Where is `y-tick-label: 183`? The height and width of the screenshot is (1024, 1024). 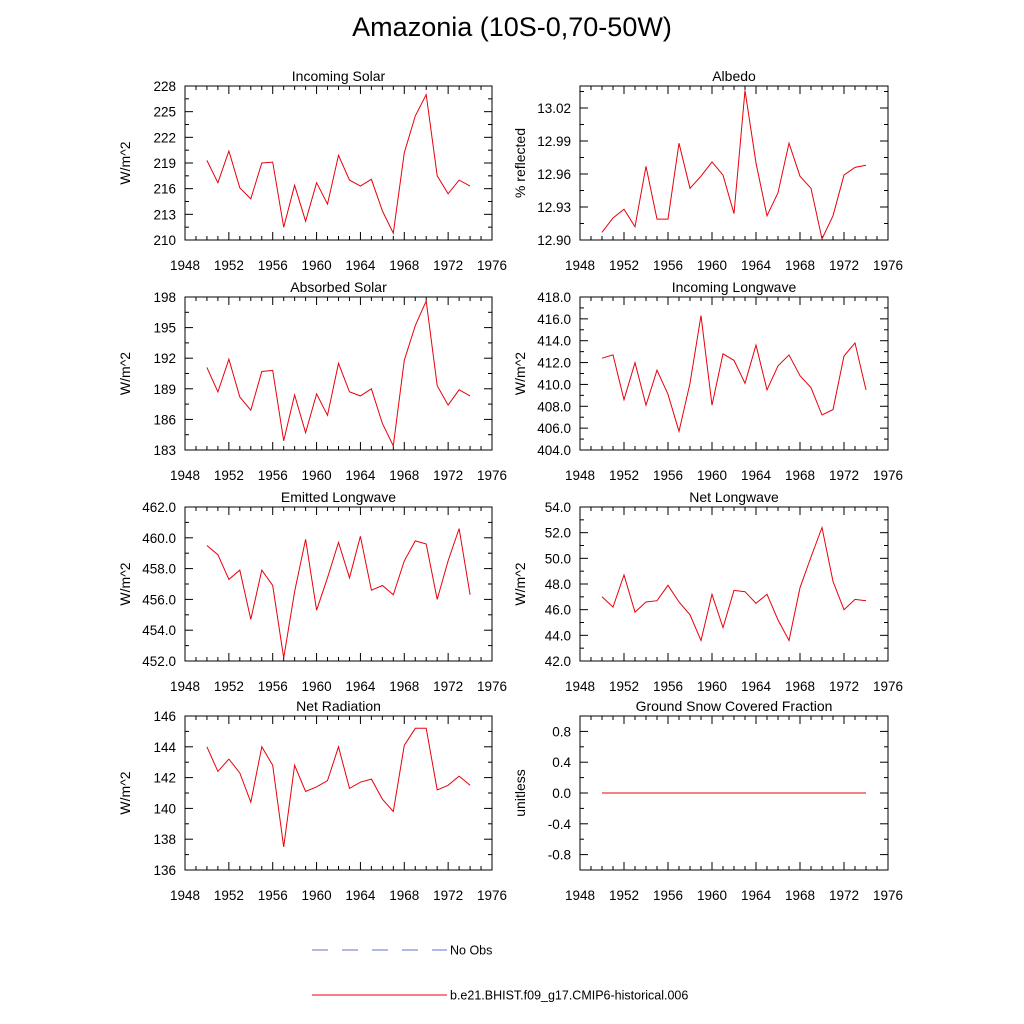
y-tick-label: 183 is located at coordinates (164, 450).